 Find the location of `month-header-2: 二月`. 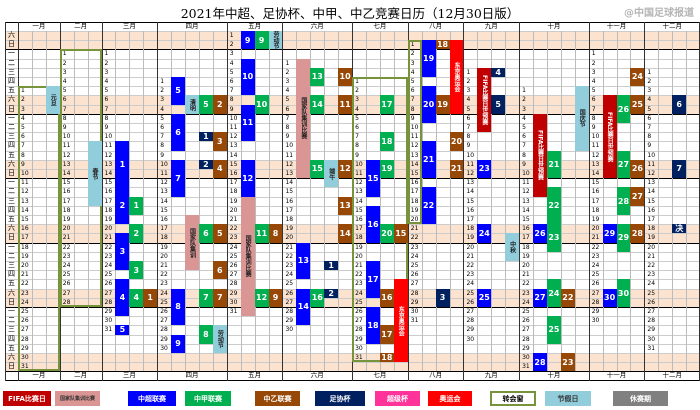

month-header-2: 二月 is located at coordinates (81, 375).